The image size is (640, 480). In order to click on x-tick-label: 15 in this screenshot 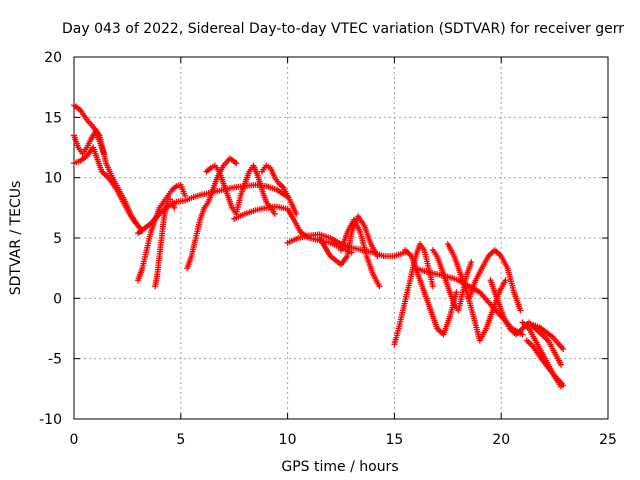, I will do `click(394, 440)`.